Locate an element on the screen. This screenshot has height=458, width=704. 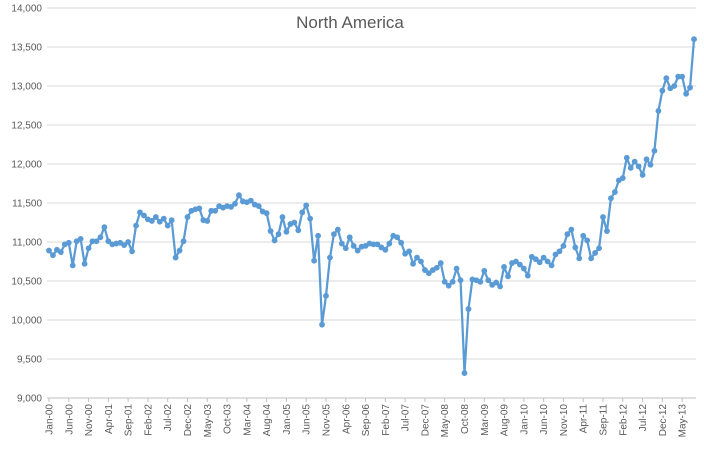
x-tick-label: May-03 is located at coordinates (208, 421).